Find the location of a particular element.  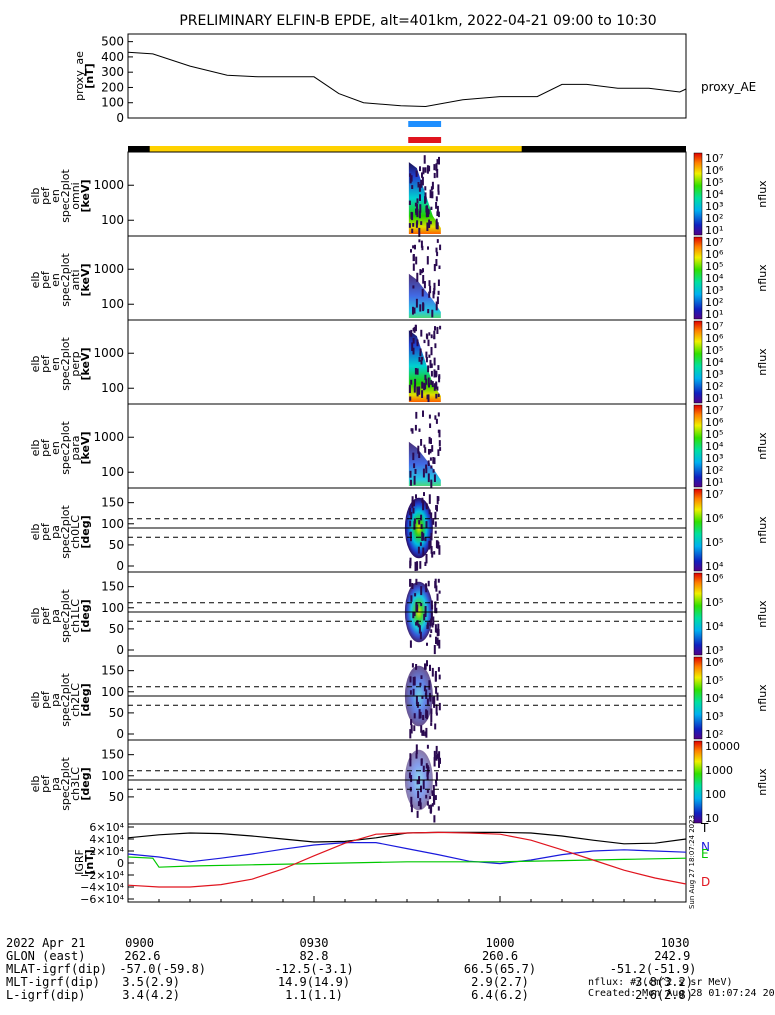

proxy-ae-line is located at coordinates (407, 79).